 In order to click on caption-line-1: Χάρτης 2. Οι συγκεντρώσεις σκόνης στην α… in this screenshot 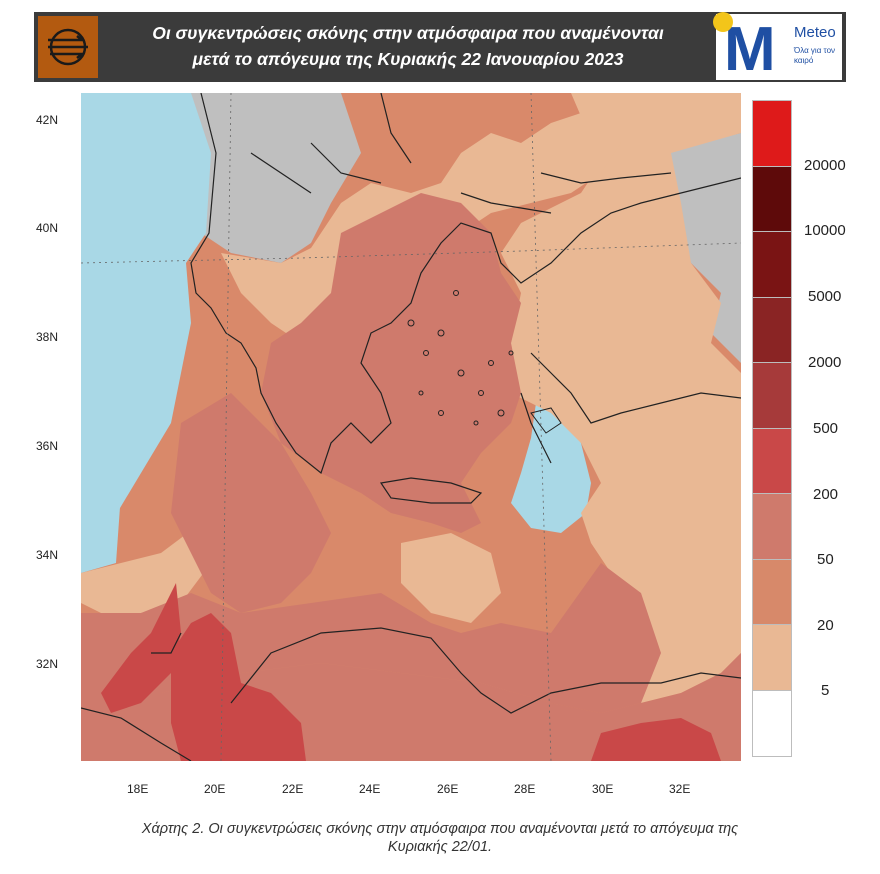, I will do `click(440, 829)`.